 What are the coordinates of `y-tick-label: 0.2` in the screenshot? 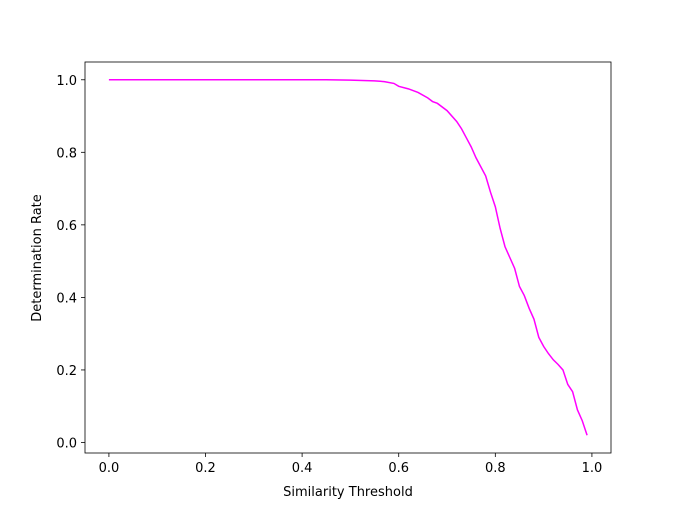 It's located at (66, 371).